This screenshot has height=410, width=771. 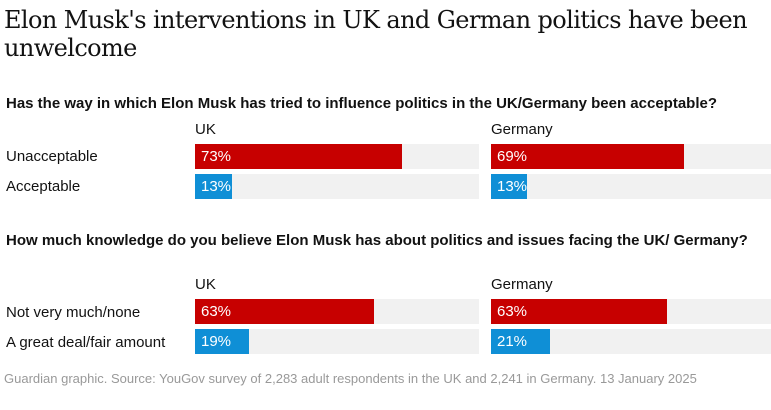 I want to click on bar-track: 73%, so click(x=337, y=156).